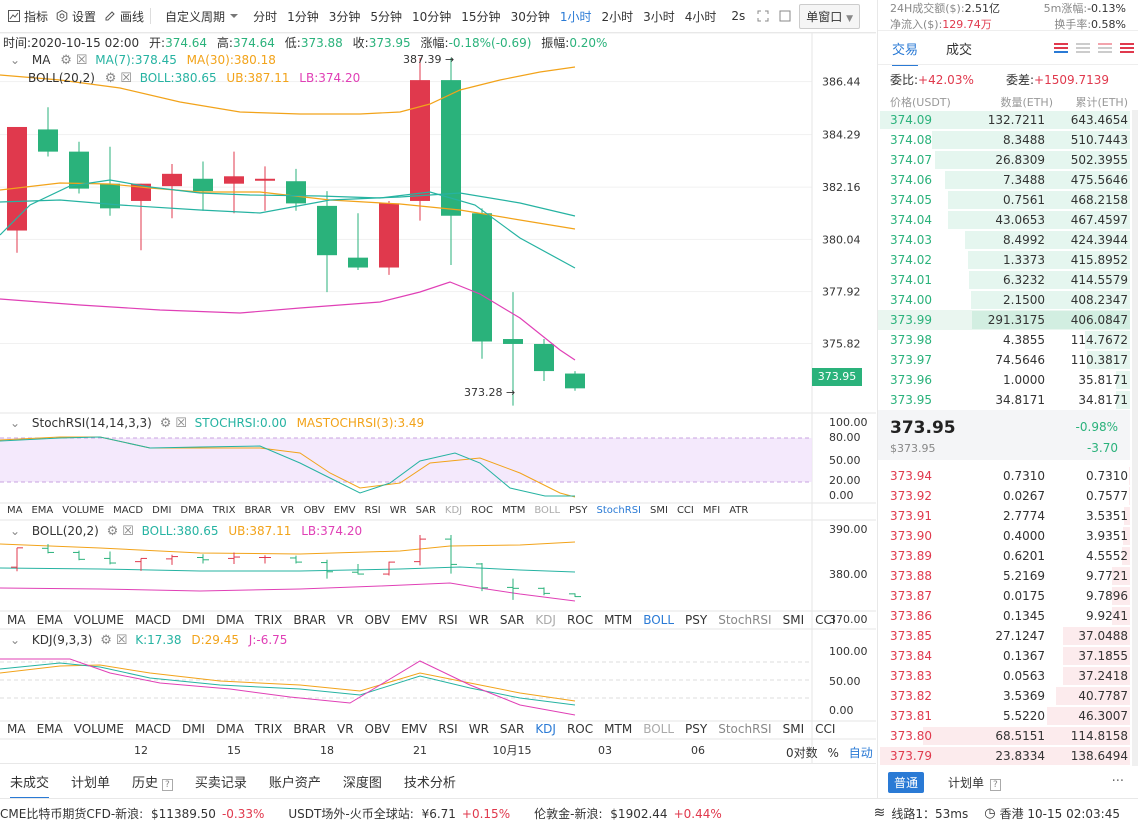 Image resolution: width=1138 pixels, height=827 pixels. I want to click on more-icon: ···, so click(1117, 781).